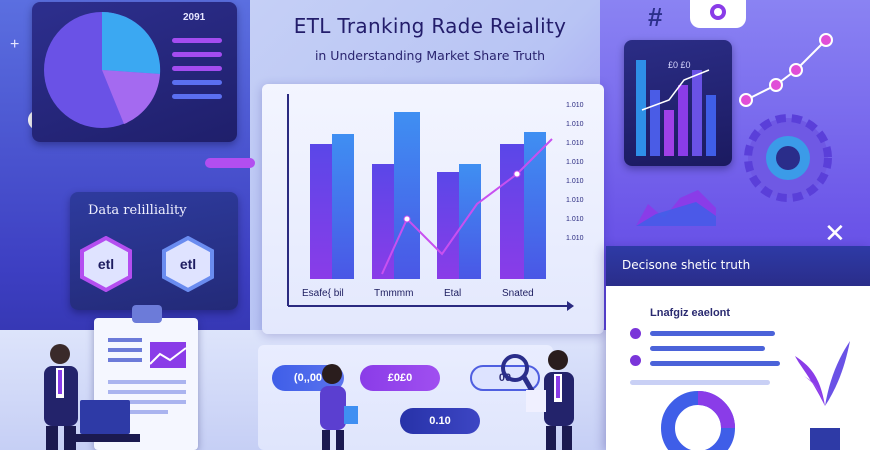 The width and height of the screenshot is (870, 450). What do you see at coordinates (102, 69) in the screenshot?
I see `pie-chart-graphic` at bounding box center [102, 69].